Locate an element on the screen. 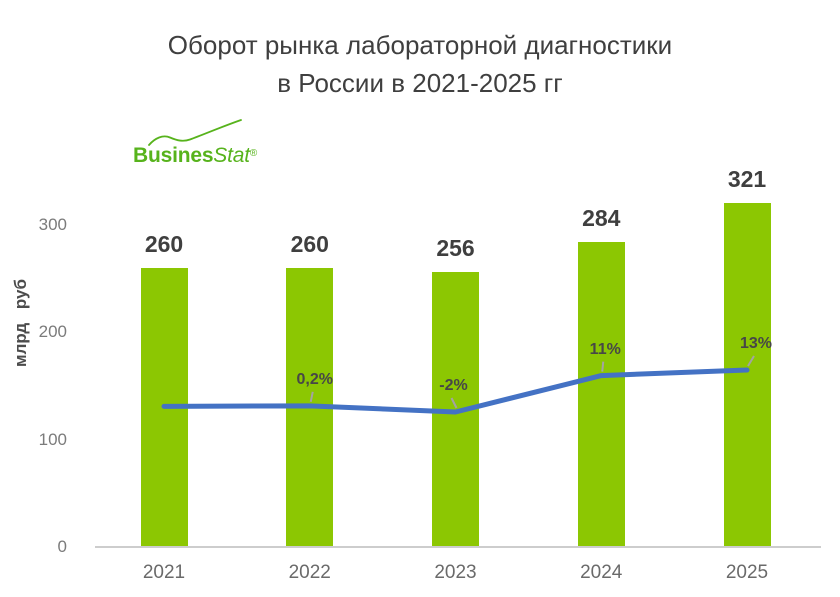 The width and height of the screenshot is (840, 597). logo-registered-mark: ® is located at coordinates (253, 153).